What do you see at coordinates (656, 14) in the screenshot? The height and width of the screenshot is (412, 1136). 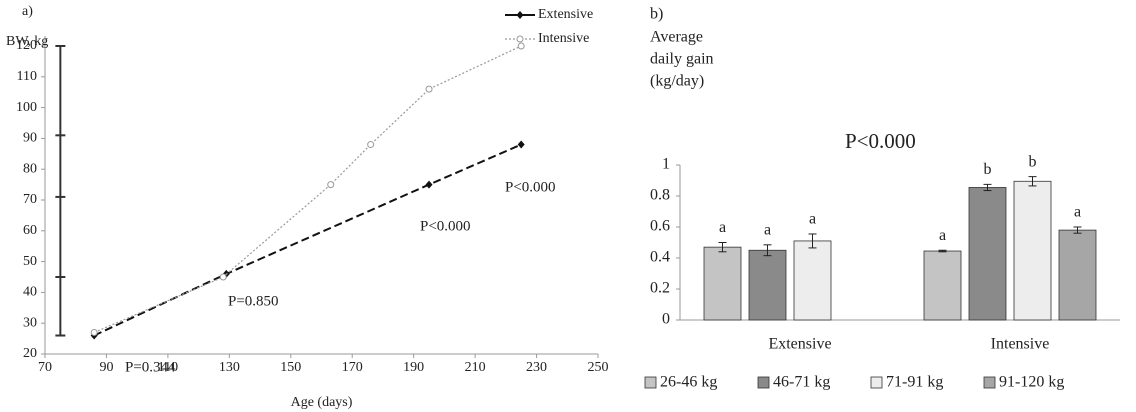 I see `panel-label: b)` at bounding box center [656, 14].